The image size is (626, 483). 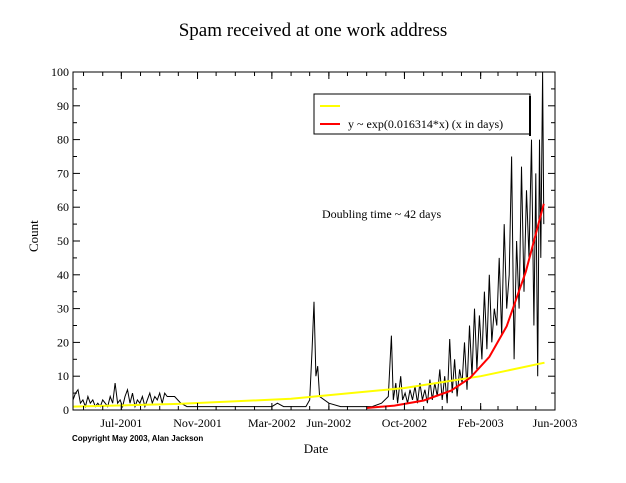 What do you see at coordinates (481, 423) in the screenshot?
I see `x-tick-label: Feb-2003` at bounding box center [481, 423].